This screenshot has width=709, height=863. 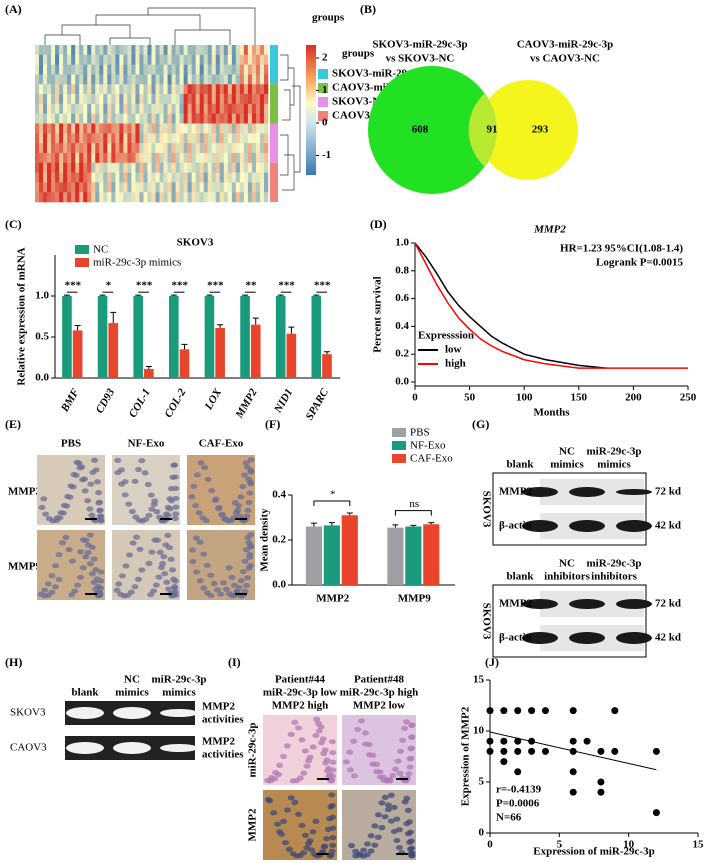 What do you see at coordinates (246, 403) in the screenshot?
I see `x-tick-label: MMP2` at bounding box center [246, 403].